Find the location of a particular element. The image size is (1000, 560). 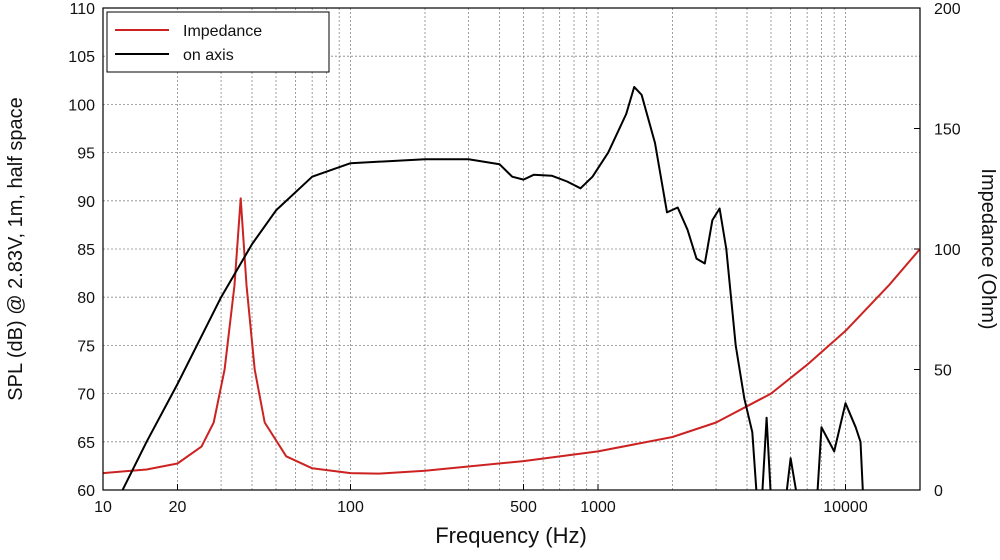

y2-tick-label: 150 is located at coordinates (947, 130).